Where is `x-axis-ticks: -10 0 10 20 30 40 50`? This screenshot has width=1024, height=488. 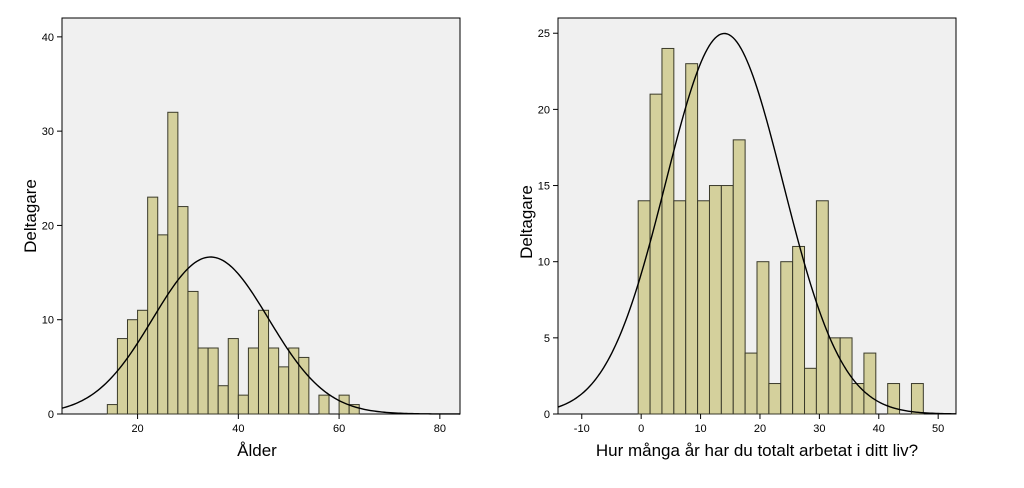 x-axis-ticks: -10 0 10 20 30 40 50 is located at coordinates (759, 424).